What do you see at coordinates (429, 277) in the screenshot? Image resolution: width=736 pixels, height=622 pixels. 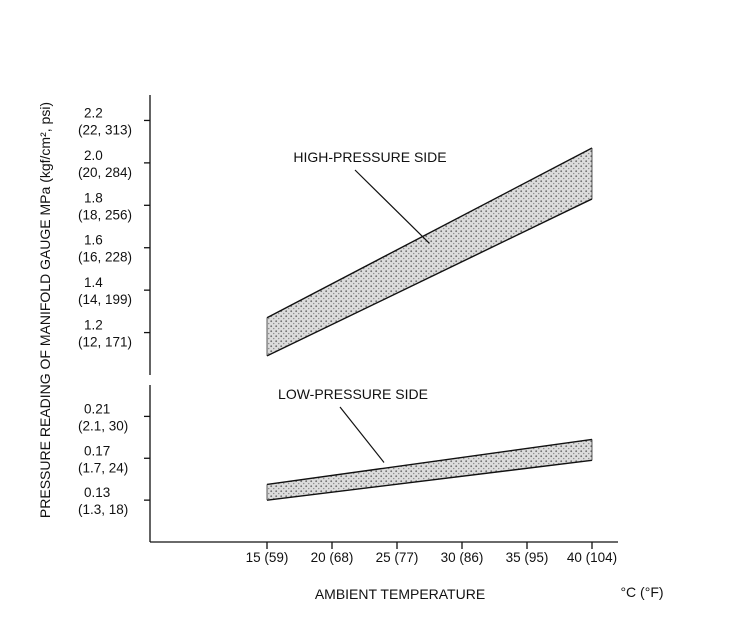 I see `high-pressure-band-lower-edge` at bounding box center [429, 277].